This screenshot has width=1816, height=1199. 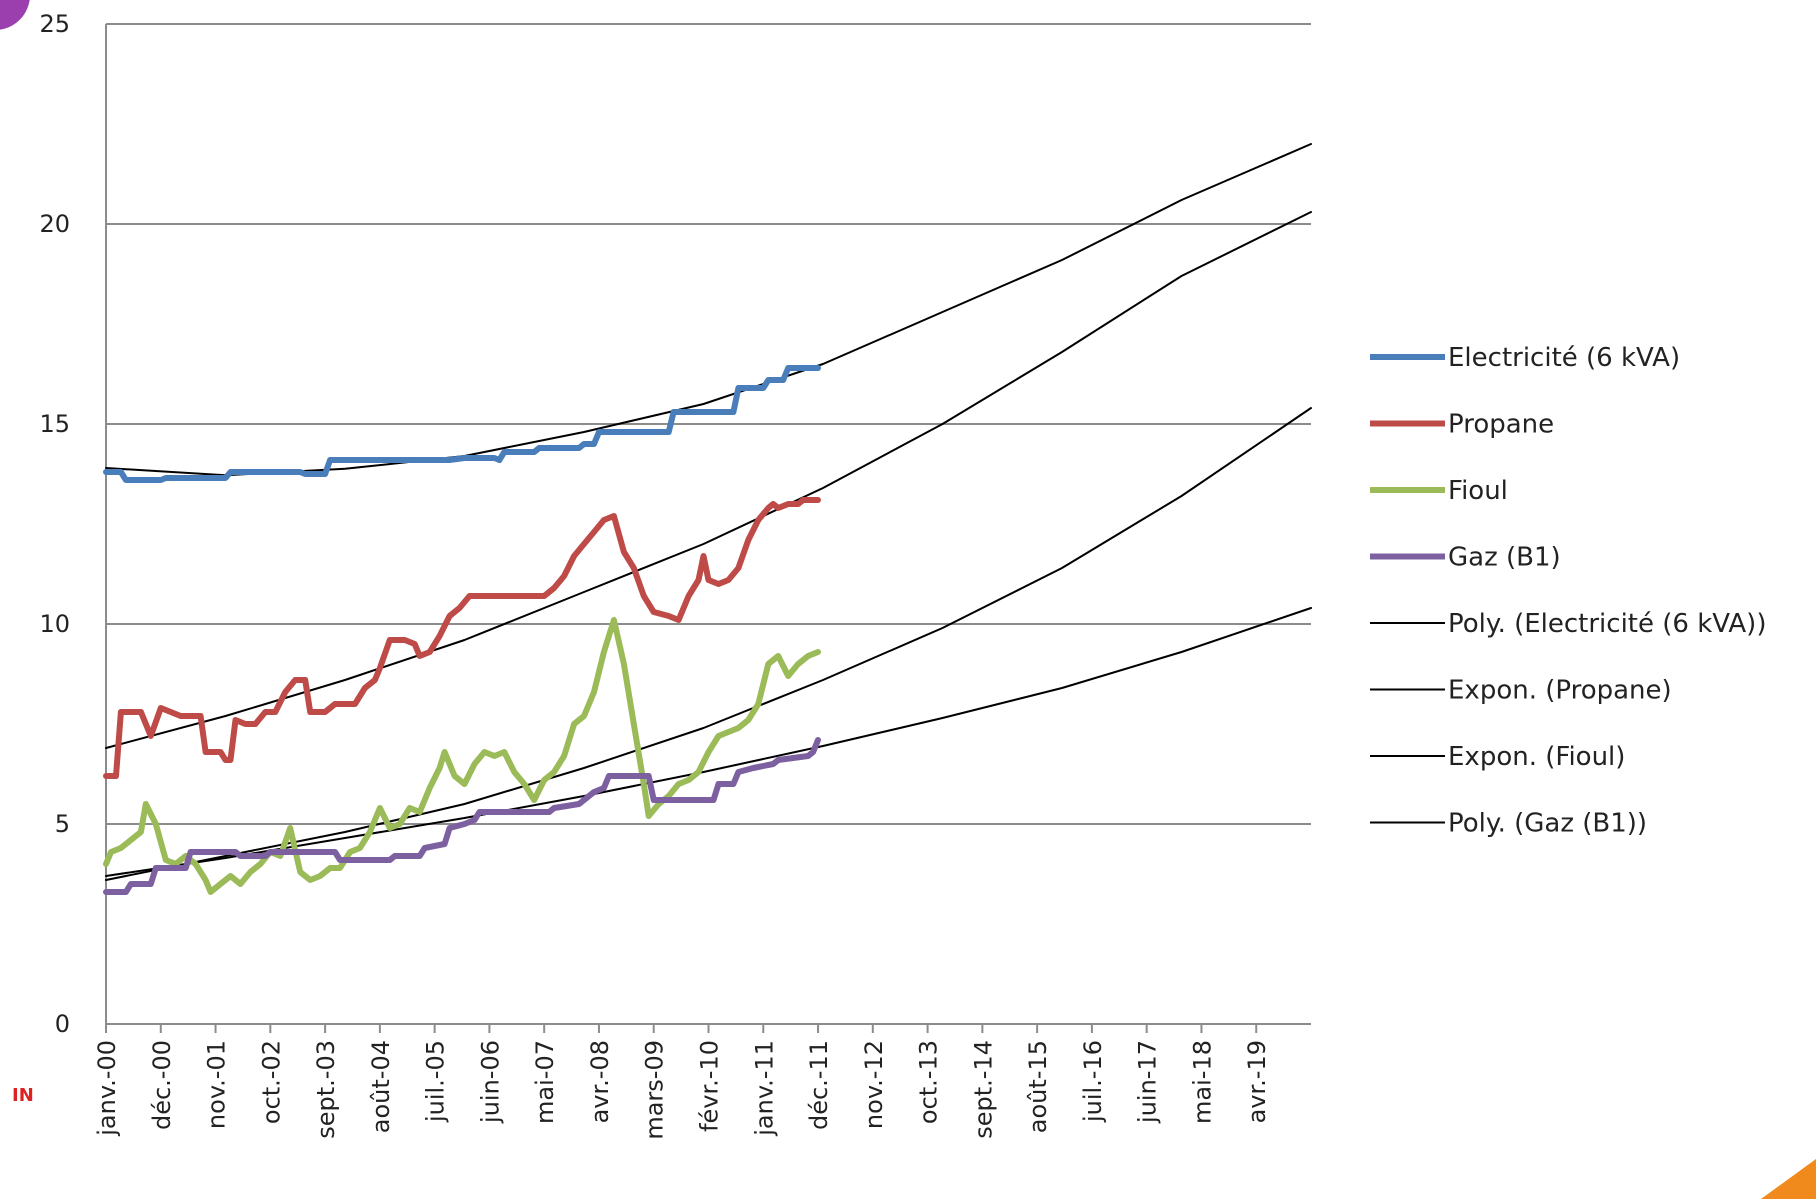 What do you see at coordinates (983, 1089) in the screenshot?
I see `x-tick-label: sept.-14` at bounding box center [983, 1089].